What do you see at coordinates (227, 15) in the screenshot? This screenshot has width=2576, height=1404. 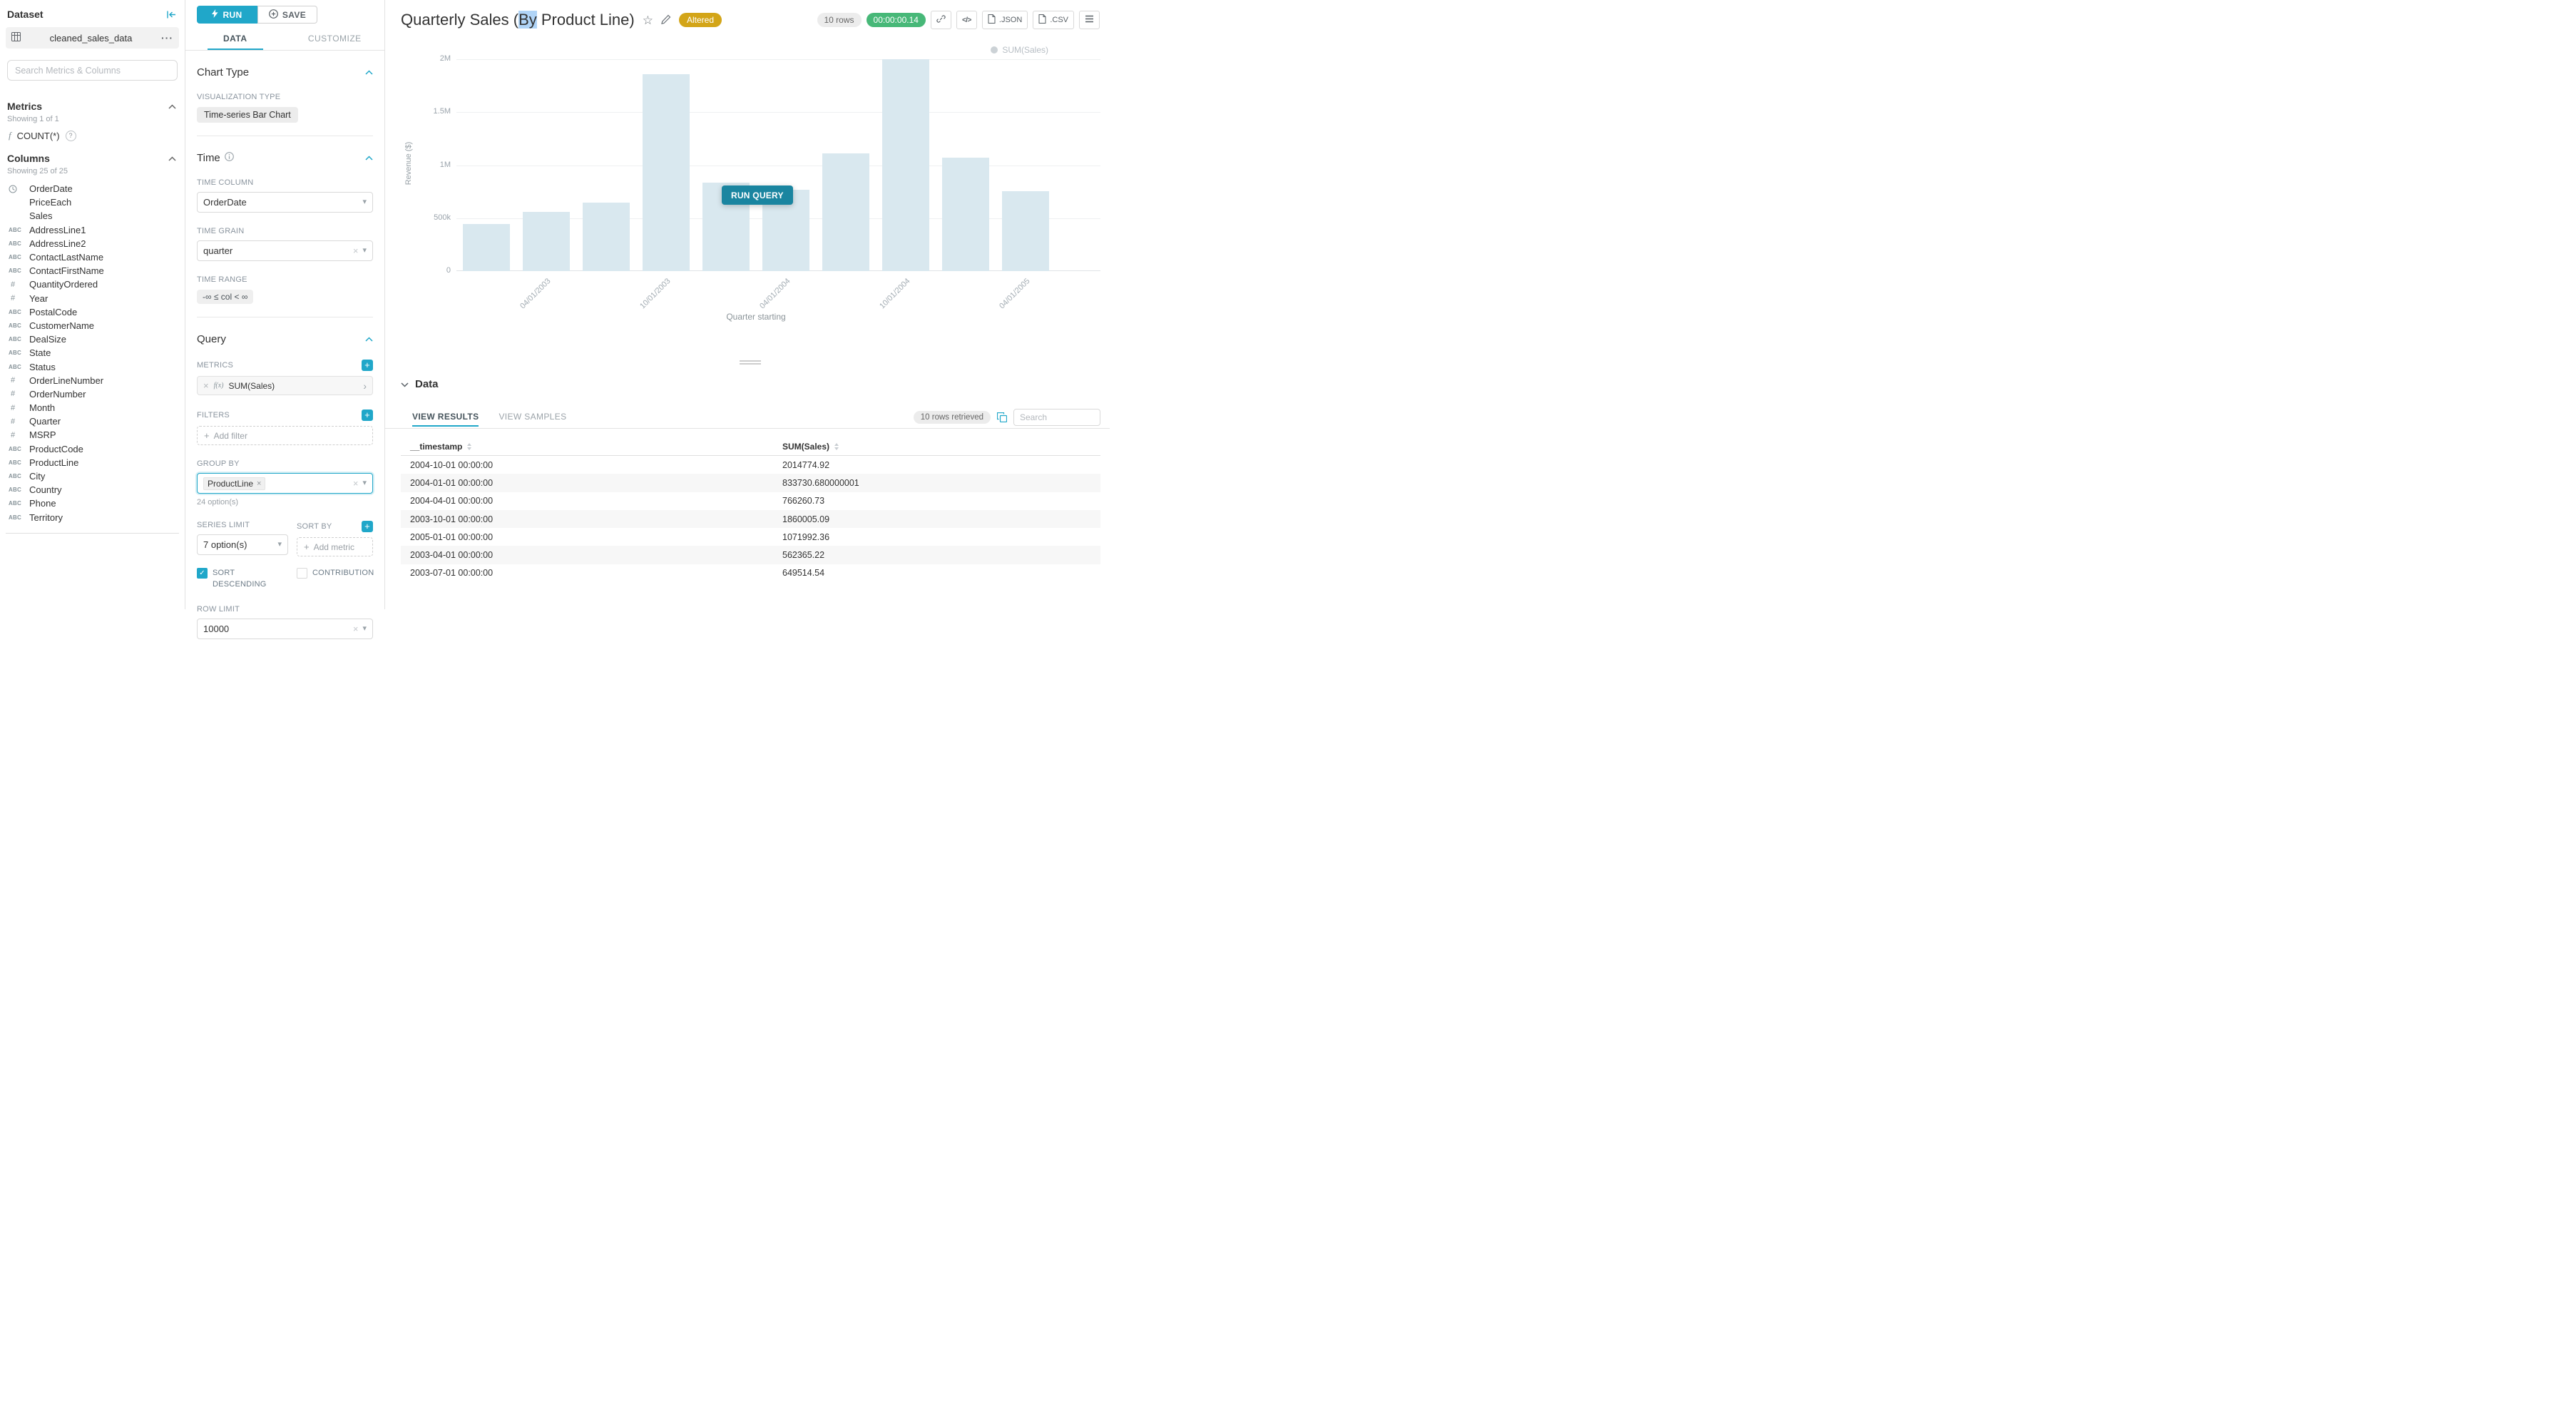 I see `run-button: RUN` at bounding box center [227, 15].